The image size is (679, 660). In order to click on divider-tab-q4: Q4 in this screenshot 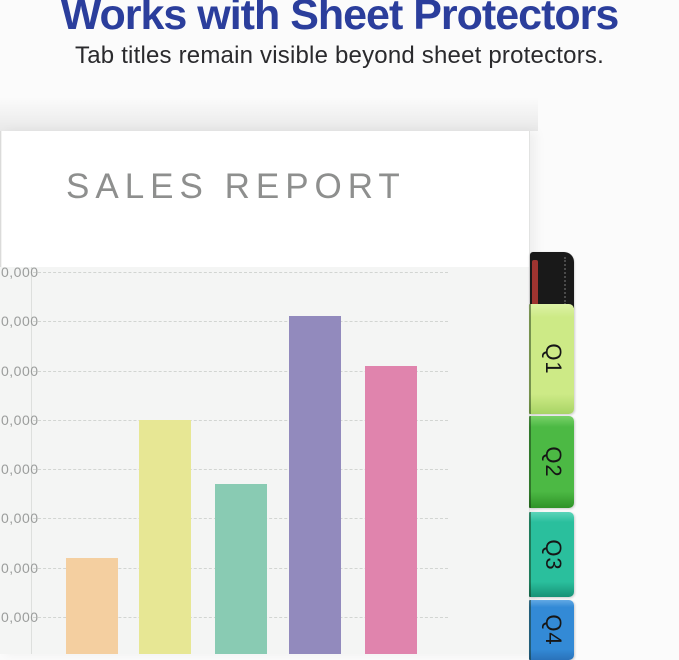, I will do `click(551, 630)`.